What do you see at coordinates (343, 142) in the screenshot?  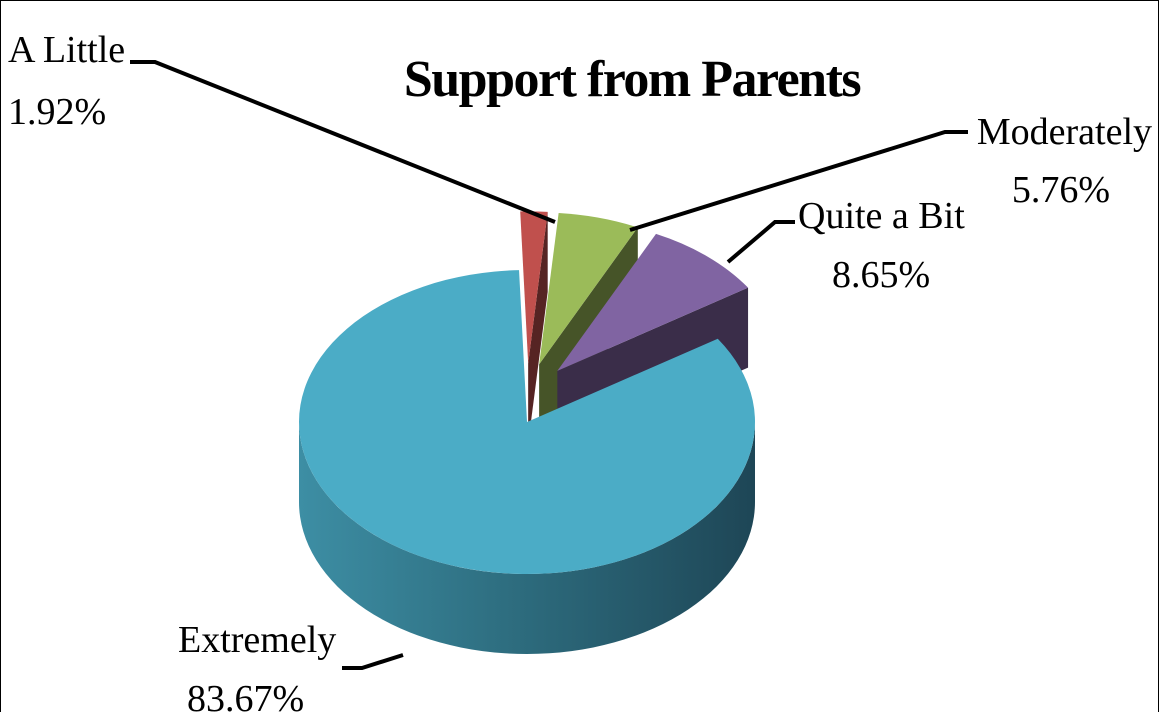 I see `leader-line-a-little` at bounding box center [343, 142].